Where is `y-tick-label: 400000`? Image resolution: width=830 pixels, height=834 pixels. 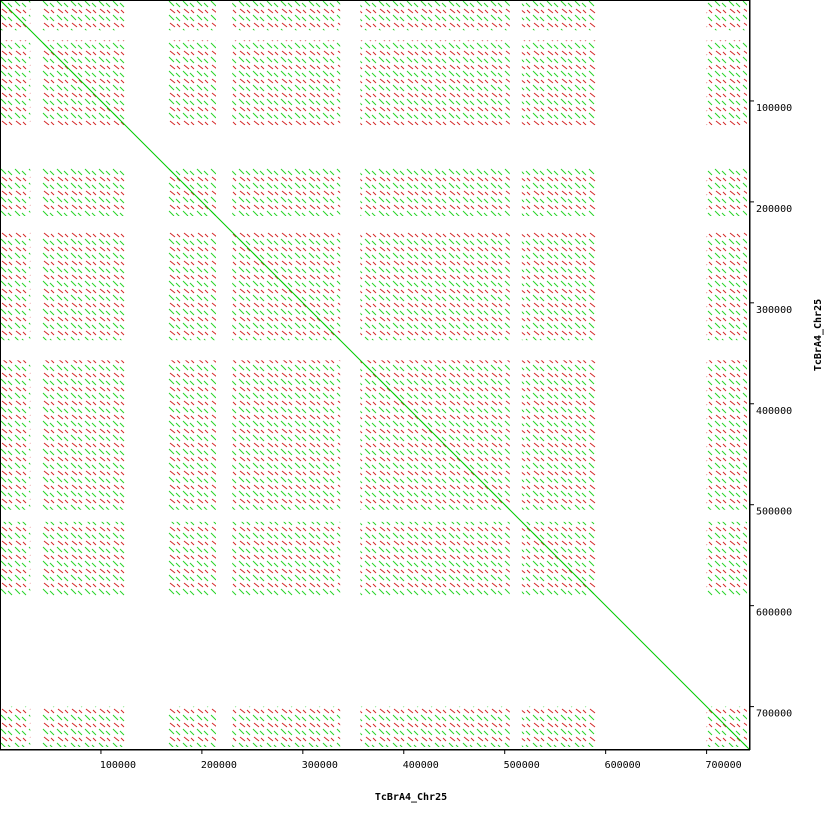 y-tick-label: 400000 is located at coordinates (774, 411).